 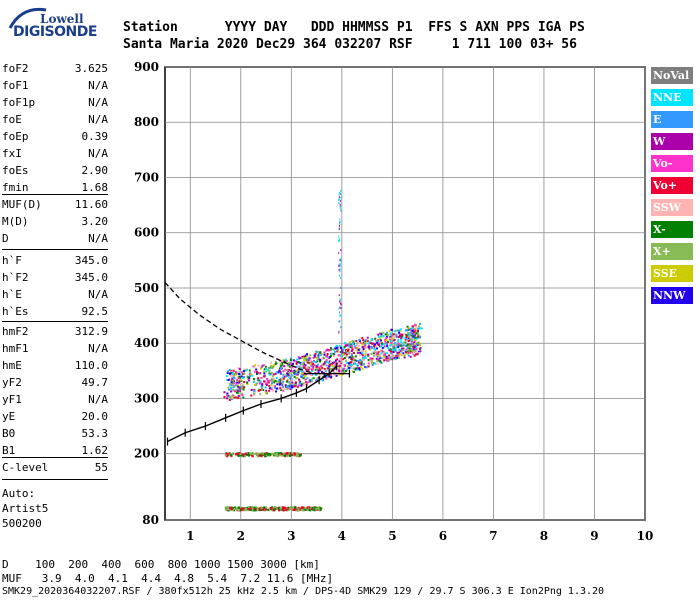 I want to click on param-name: fxI, so click(x=12, y=153).